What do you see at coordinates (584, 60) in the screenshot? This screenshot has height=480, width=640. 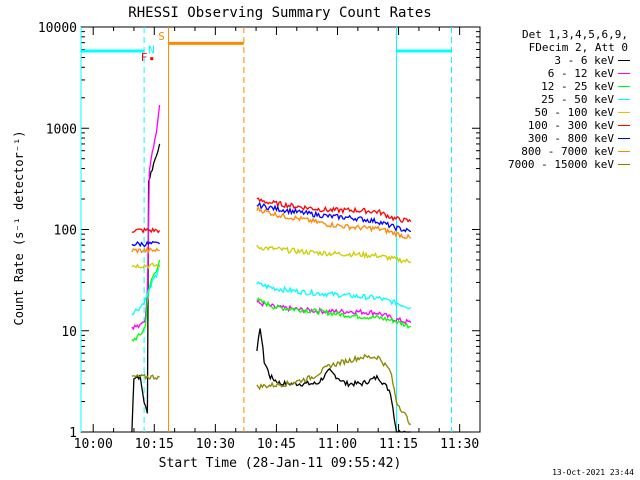 I see `legend-entry-label: 3 - 6 keV` at bounding box center [584, 60].